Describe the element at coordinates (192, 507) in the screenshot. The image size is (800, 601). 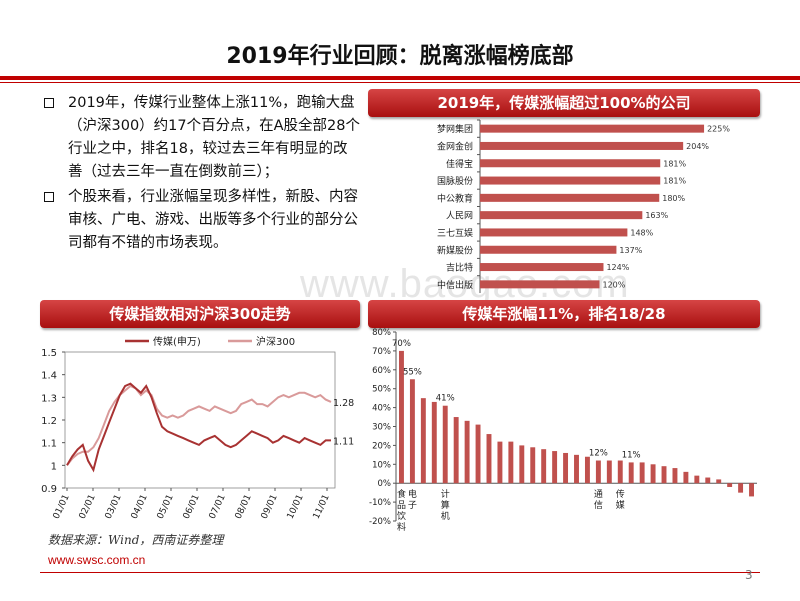
I see `x-tick-label: 06/01` at that location.